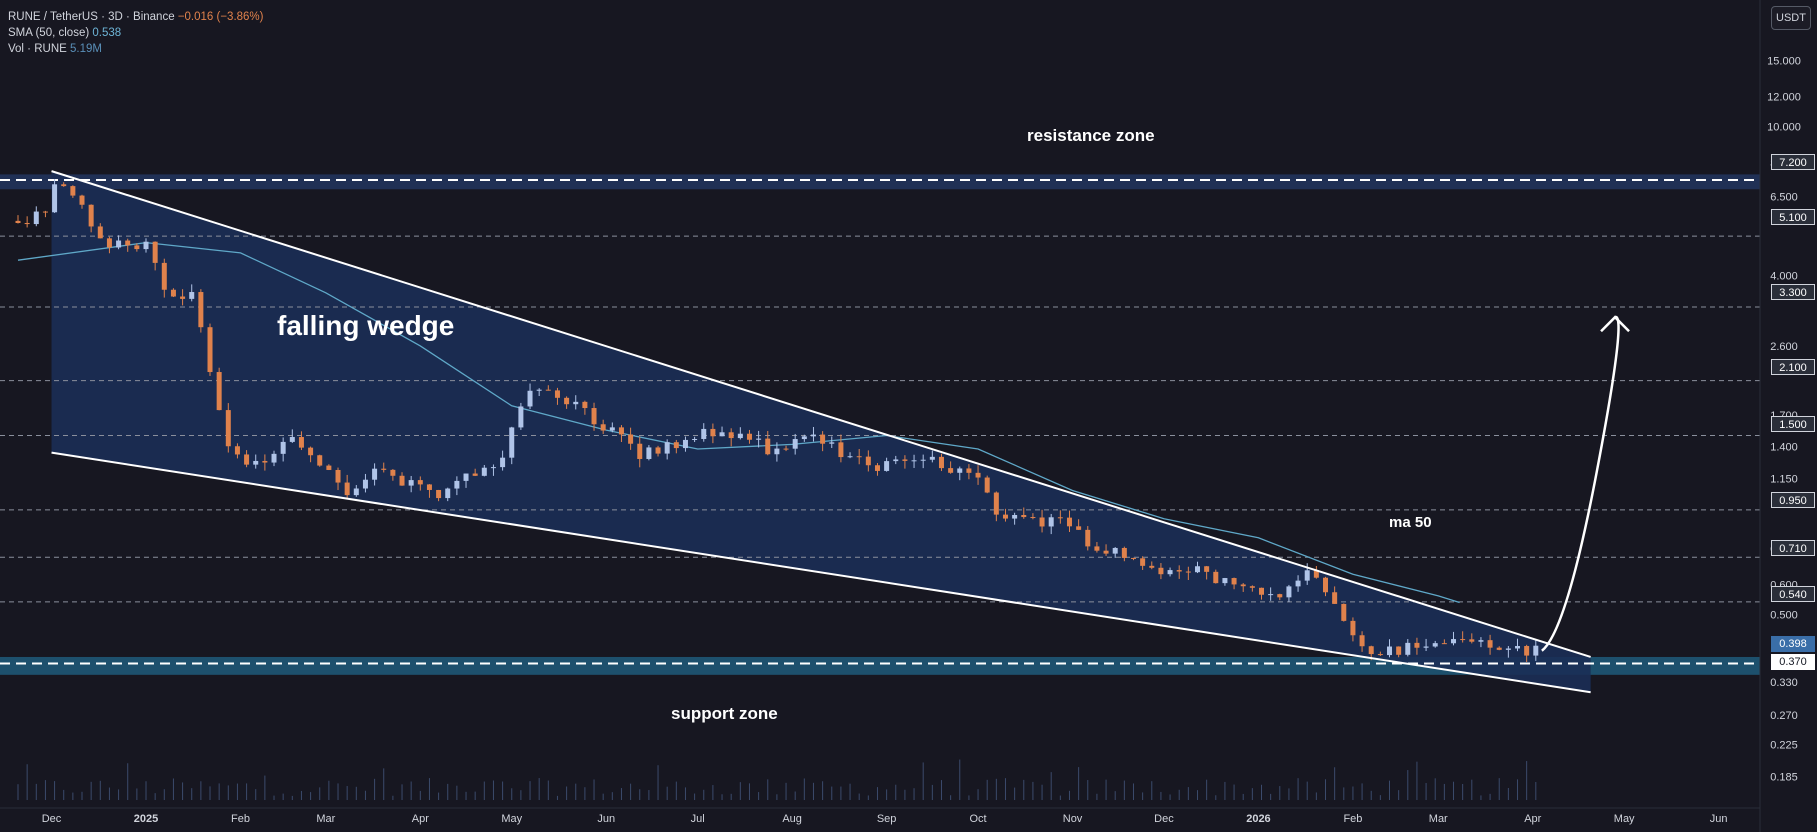  I want to click on price-axis-tick: 4.000, so click(1784, 277).